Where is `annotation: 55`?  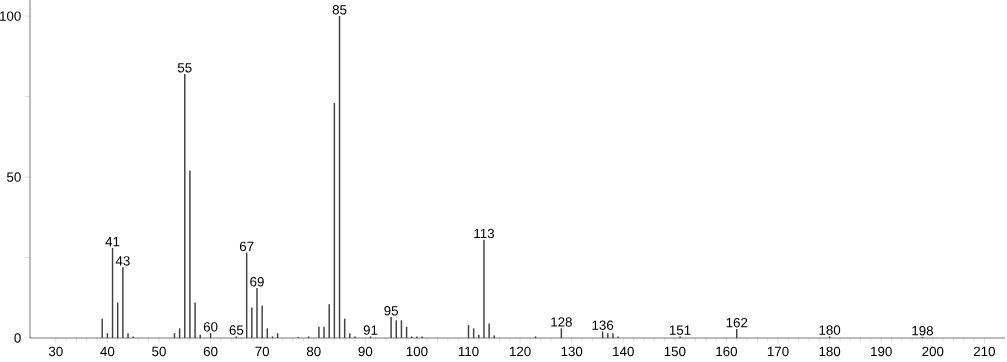 annotation: 55 is located at coordinates (184, 68).